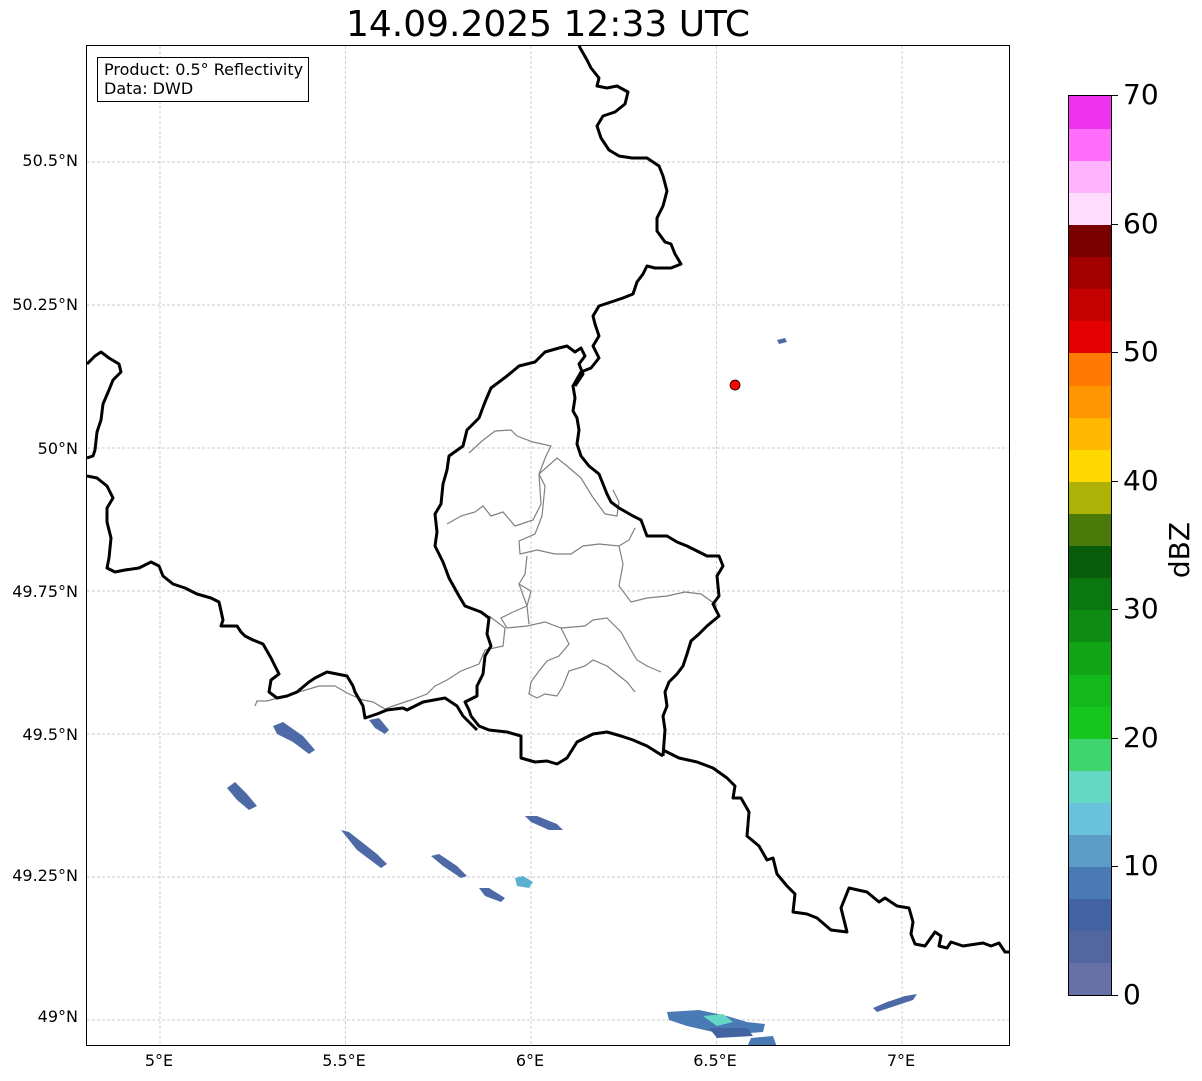 The image size is (1202, 1081). What do you see at coordinates (1141, 223) in the screenshot?
I see `colorbar-tick-label: 60` at bounding box center [1141, 223].